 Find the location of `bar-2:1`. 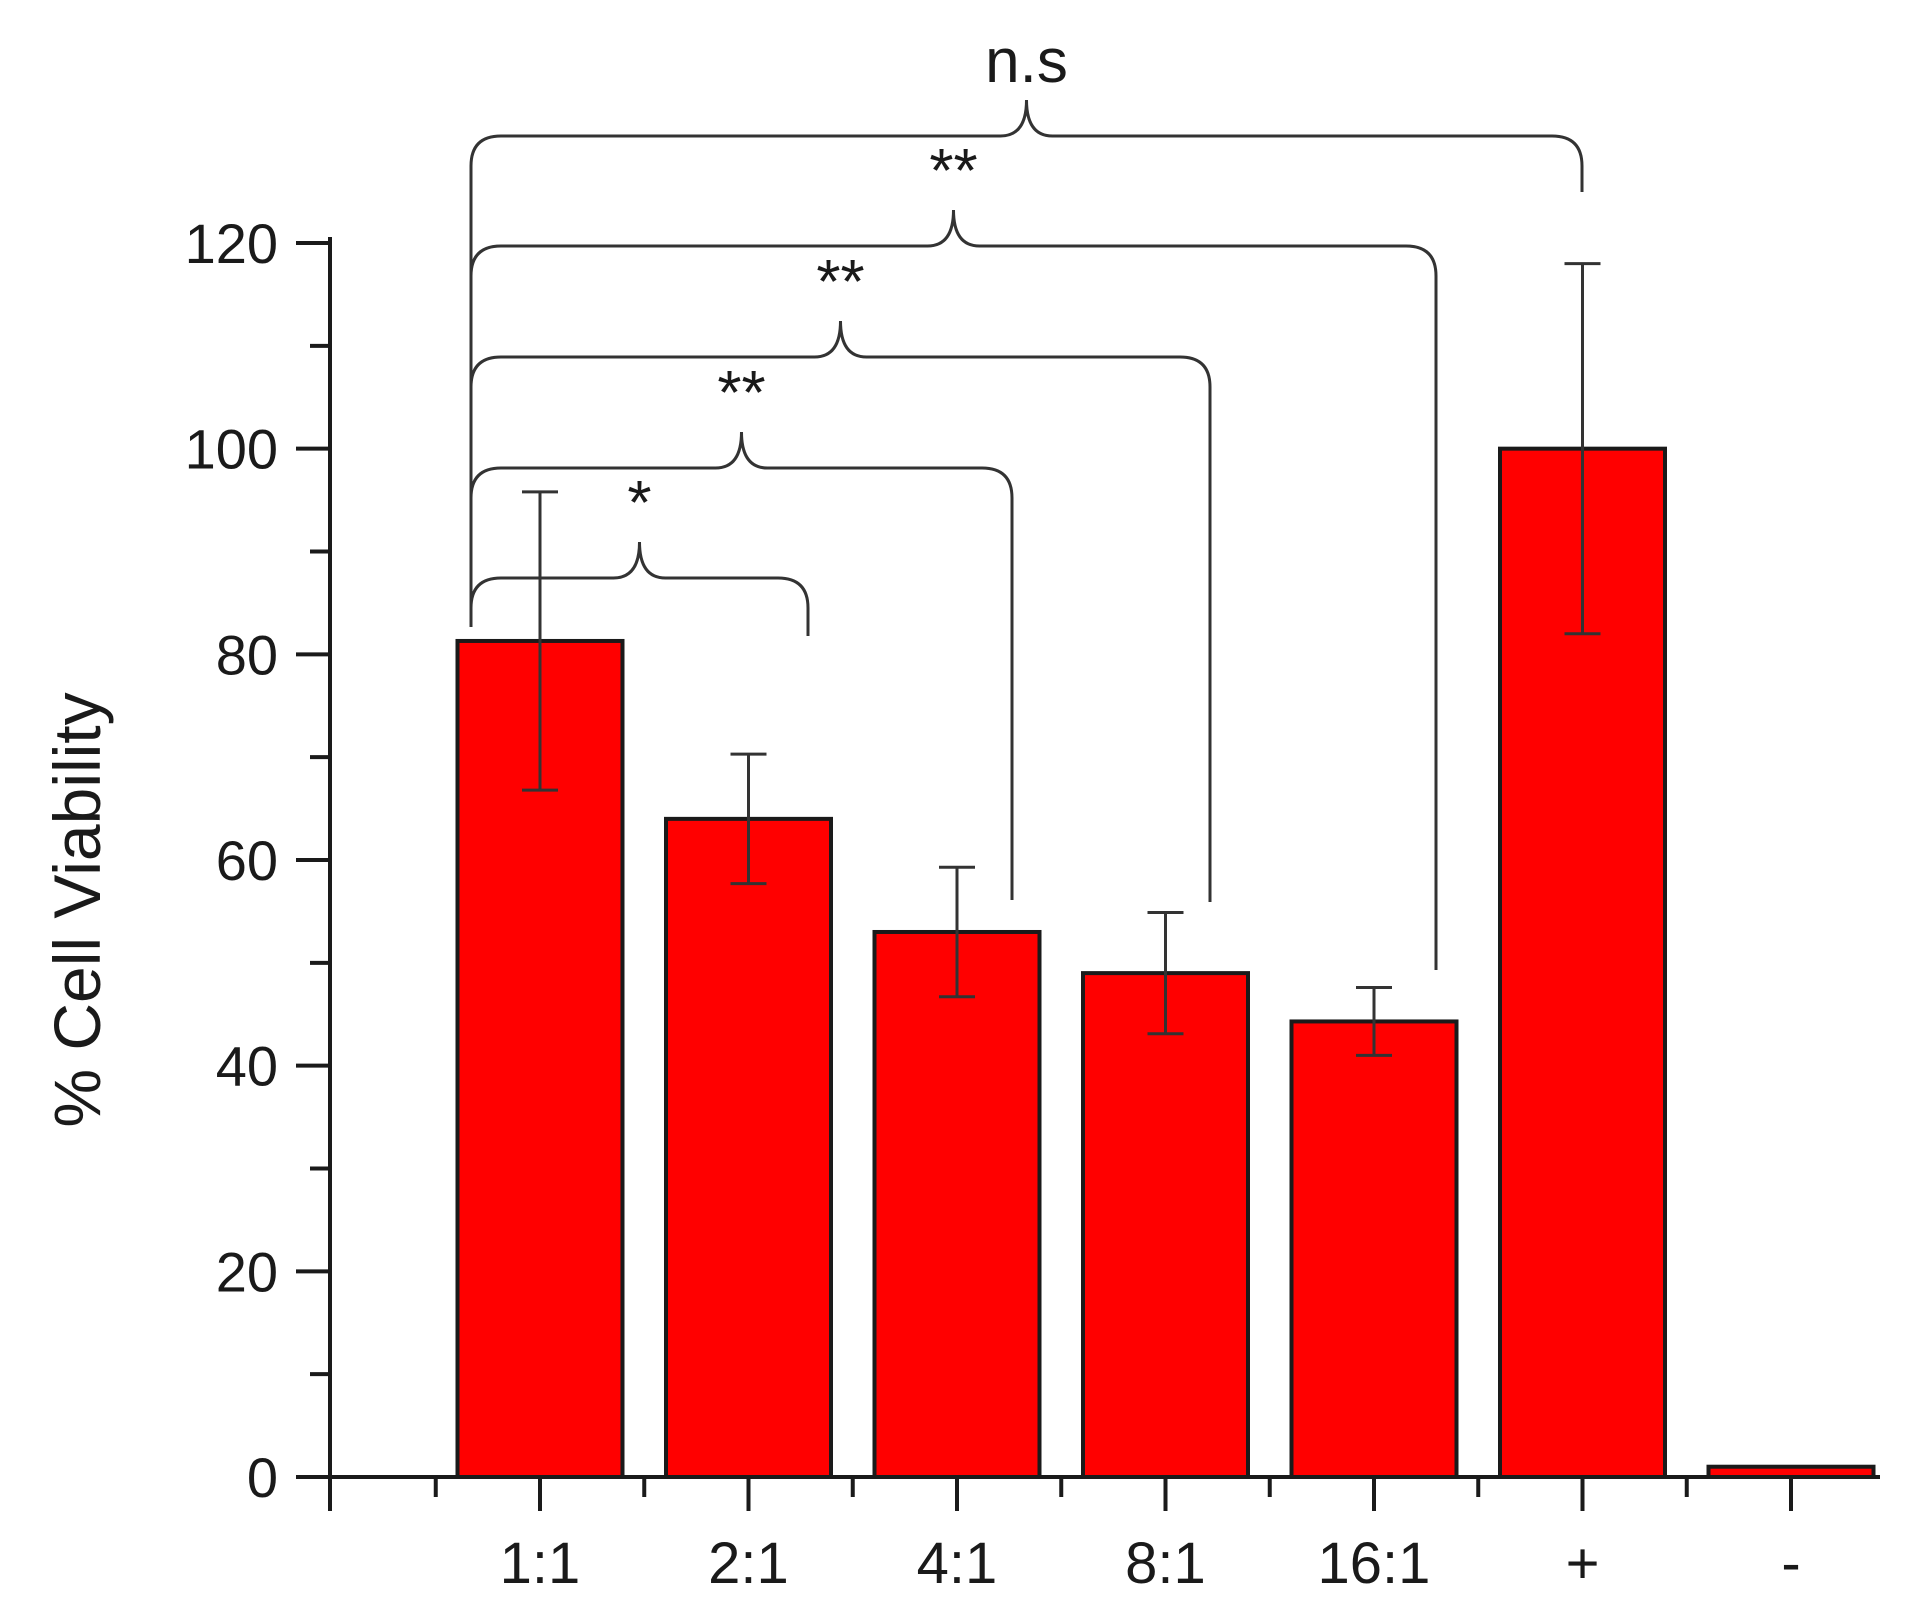

bar-2:1 is located at coordinates (748, 1147).